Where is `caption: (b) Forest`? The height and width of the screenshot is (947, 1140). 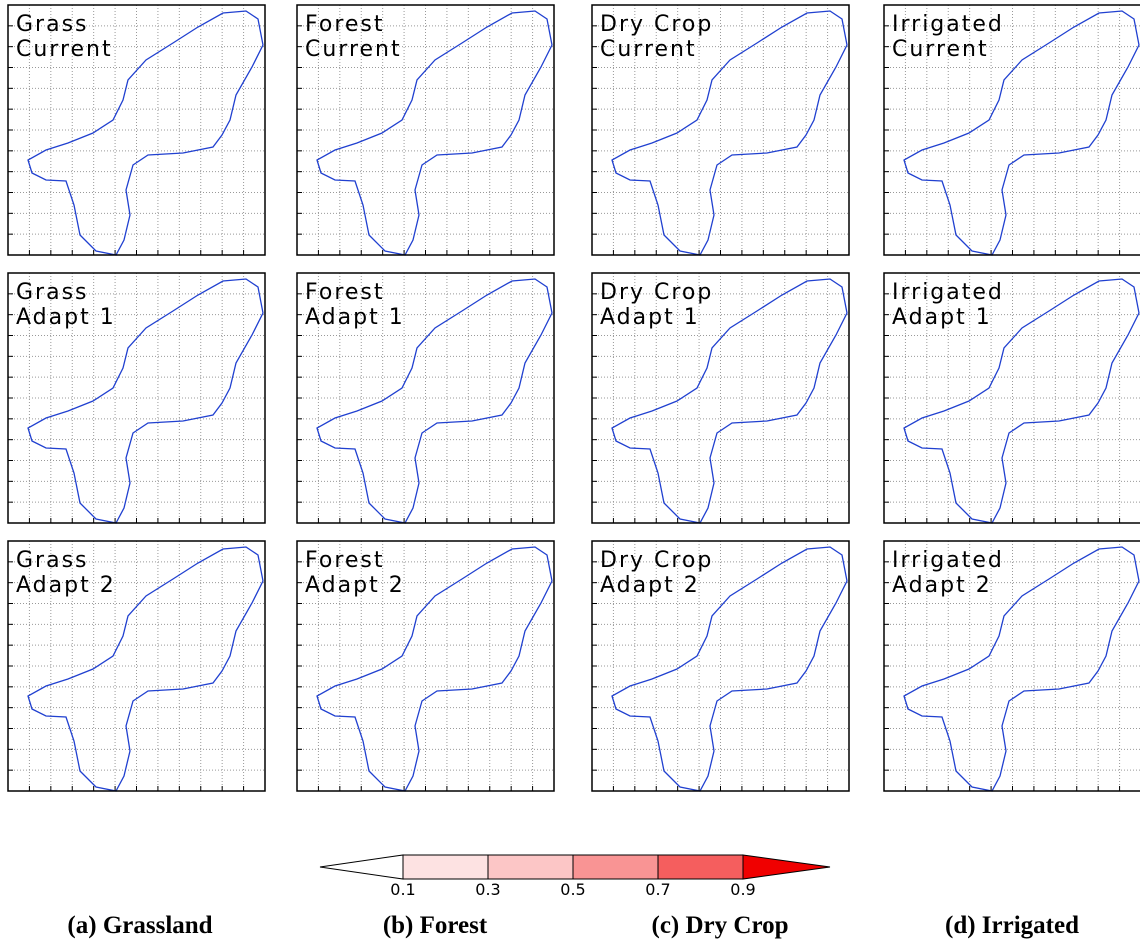
caption: (b) Forest is located at coordinates (435, 925).